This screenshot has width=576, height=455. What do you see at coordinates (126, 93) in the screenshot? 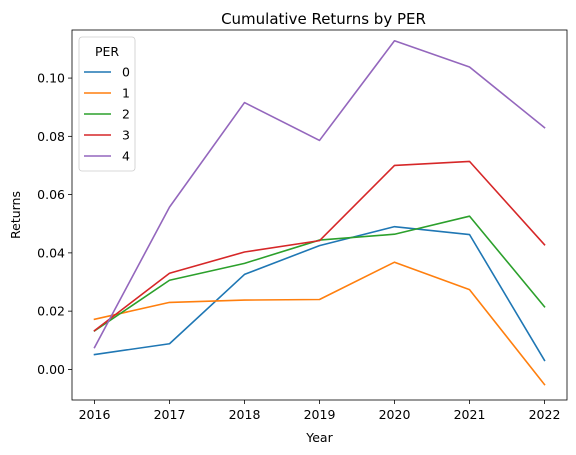
I see `legend-label-1: 1` at bounding box center [126, 93].